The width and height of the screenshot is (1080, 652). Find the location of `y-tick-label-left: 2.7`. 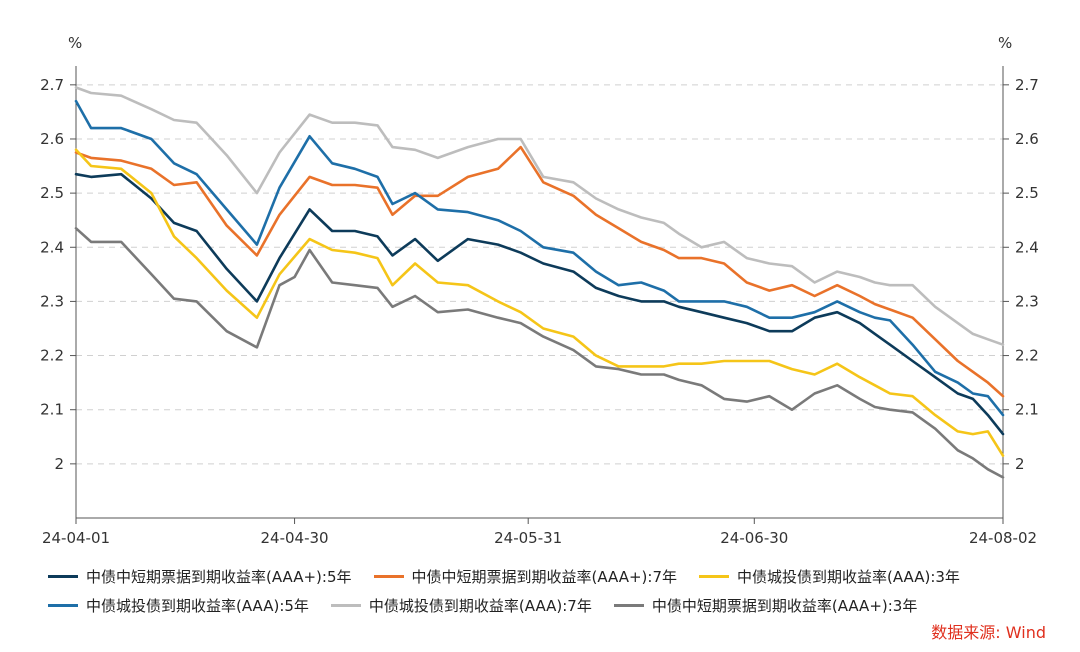

y-tick-label-left: 2.7 is located at coordinates (52, 85).